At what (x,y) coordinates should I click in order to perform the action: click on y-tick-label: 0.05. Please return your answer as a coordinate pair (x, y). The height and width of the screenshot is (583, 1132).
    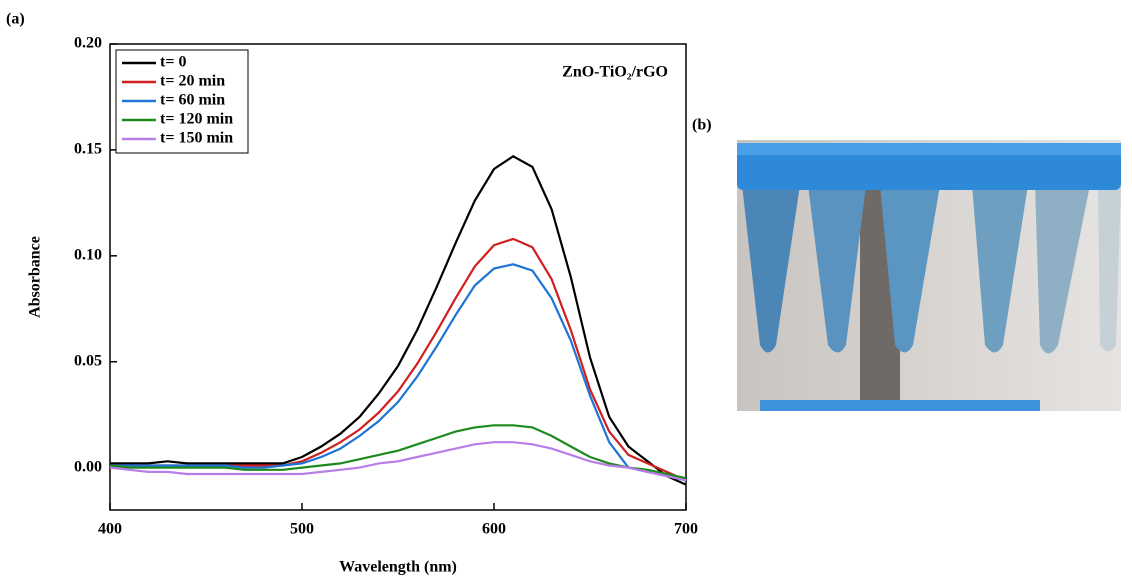
    Looking at the image, I should click on (88, 360).